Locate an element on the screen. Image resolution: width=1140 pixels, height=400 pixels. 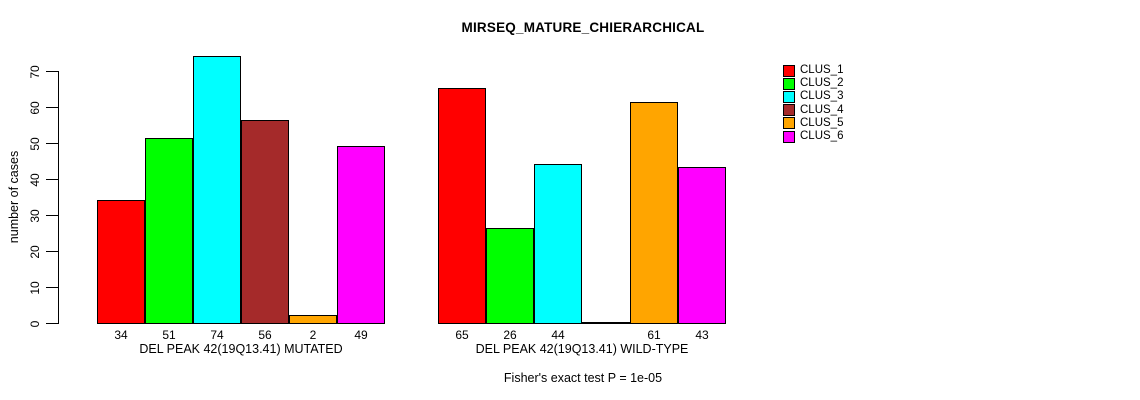
bar-value-label: 43 is located at coordinates (702, 335).